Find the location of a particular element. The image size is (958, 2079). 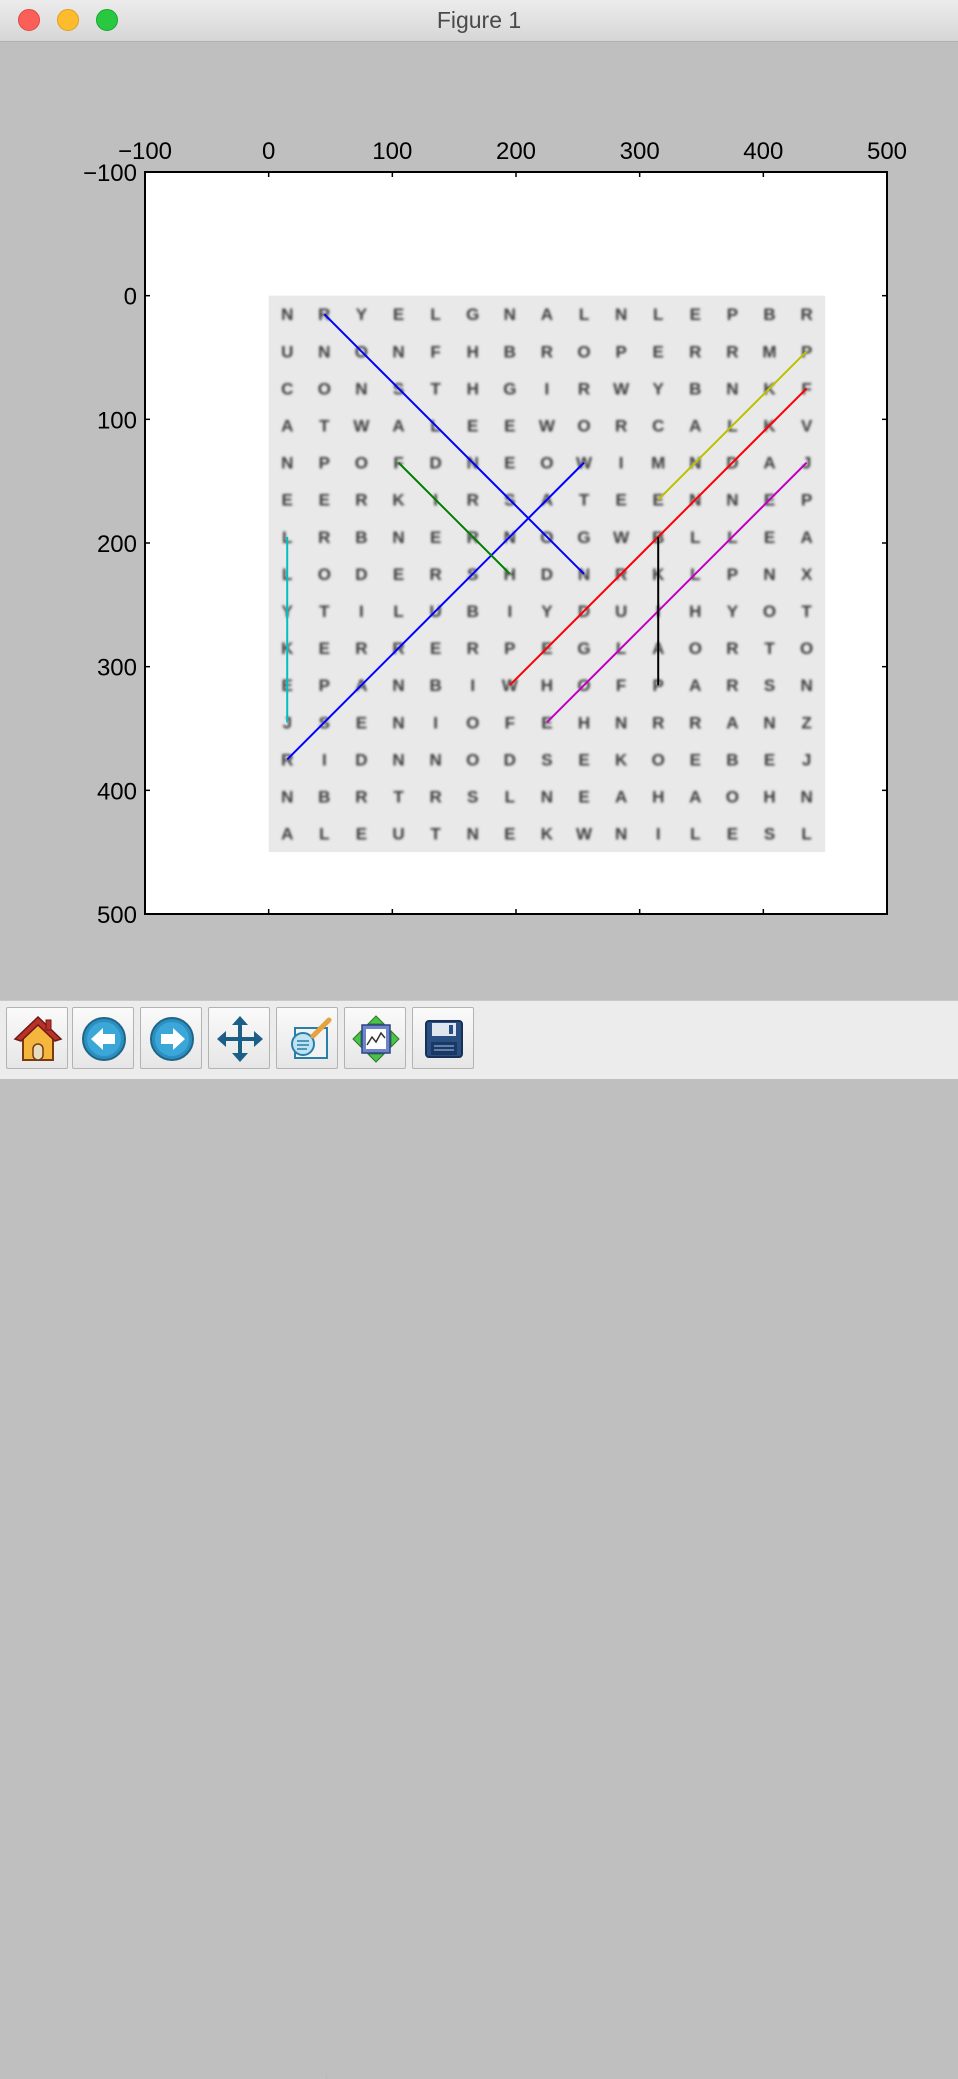

configure-subplots-button is located at coordinates (375, 1038).